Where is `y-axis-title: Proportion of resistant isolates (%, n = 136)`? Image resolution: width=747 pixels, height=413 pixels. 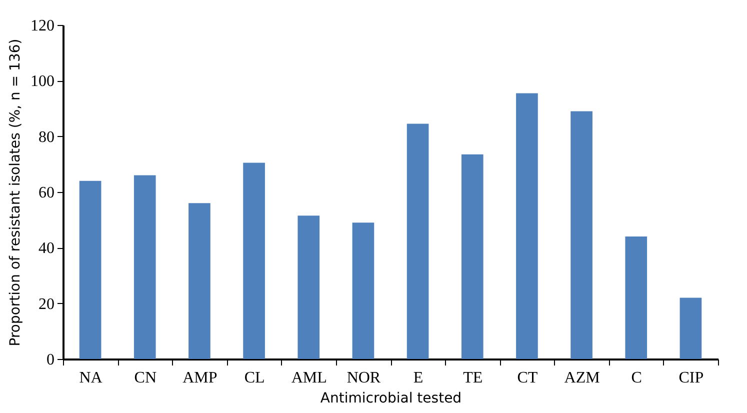 y-axis-title: Proportion of resistant isolates (%, n = 136) is located at coordinates (16, 192).